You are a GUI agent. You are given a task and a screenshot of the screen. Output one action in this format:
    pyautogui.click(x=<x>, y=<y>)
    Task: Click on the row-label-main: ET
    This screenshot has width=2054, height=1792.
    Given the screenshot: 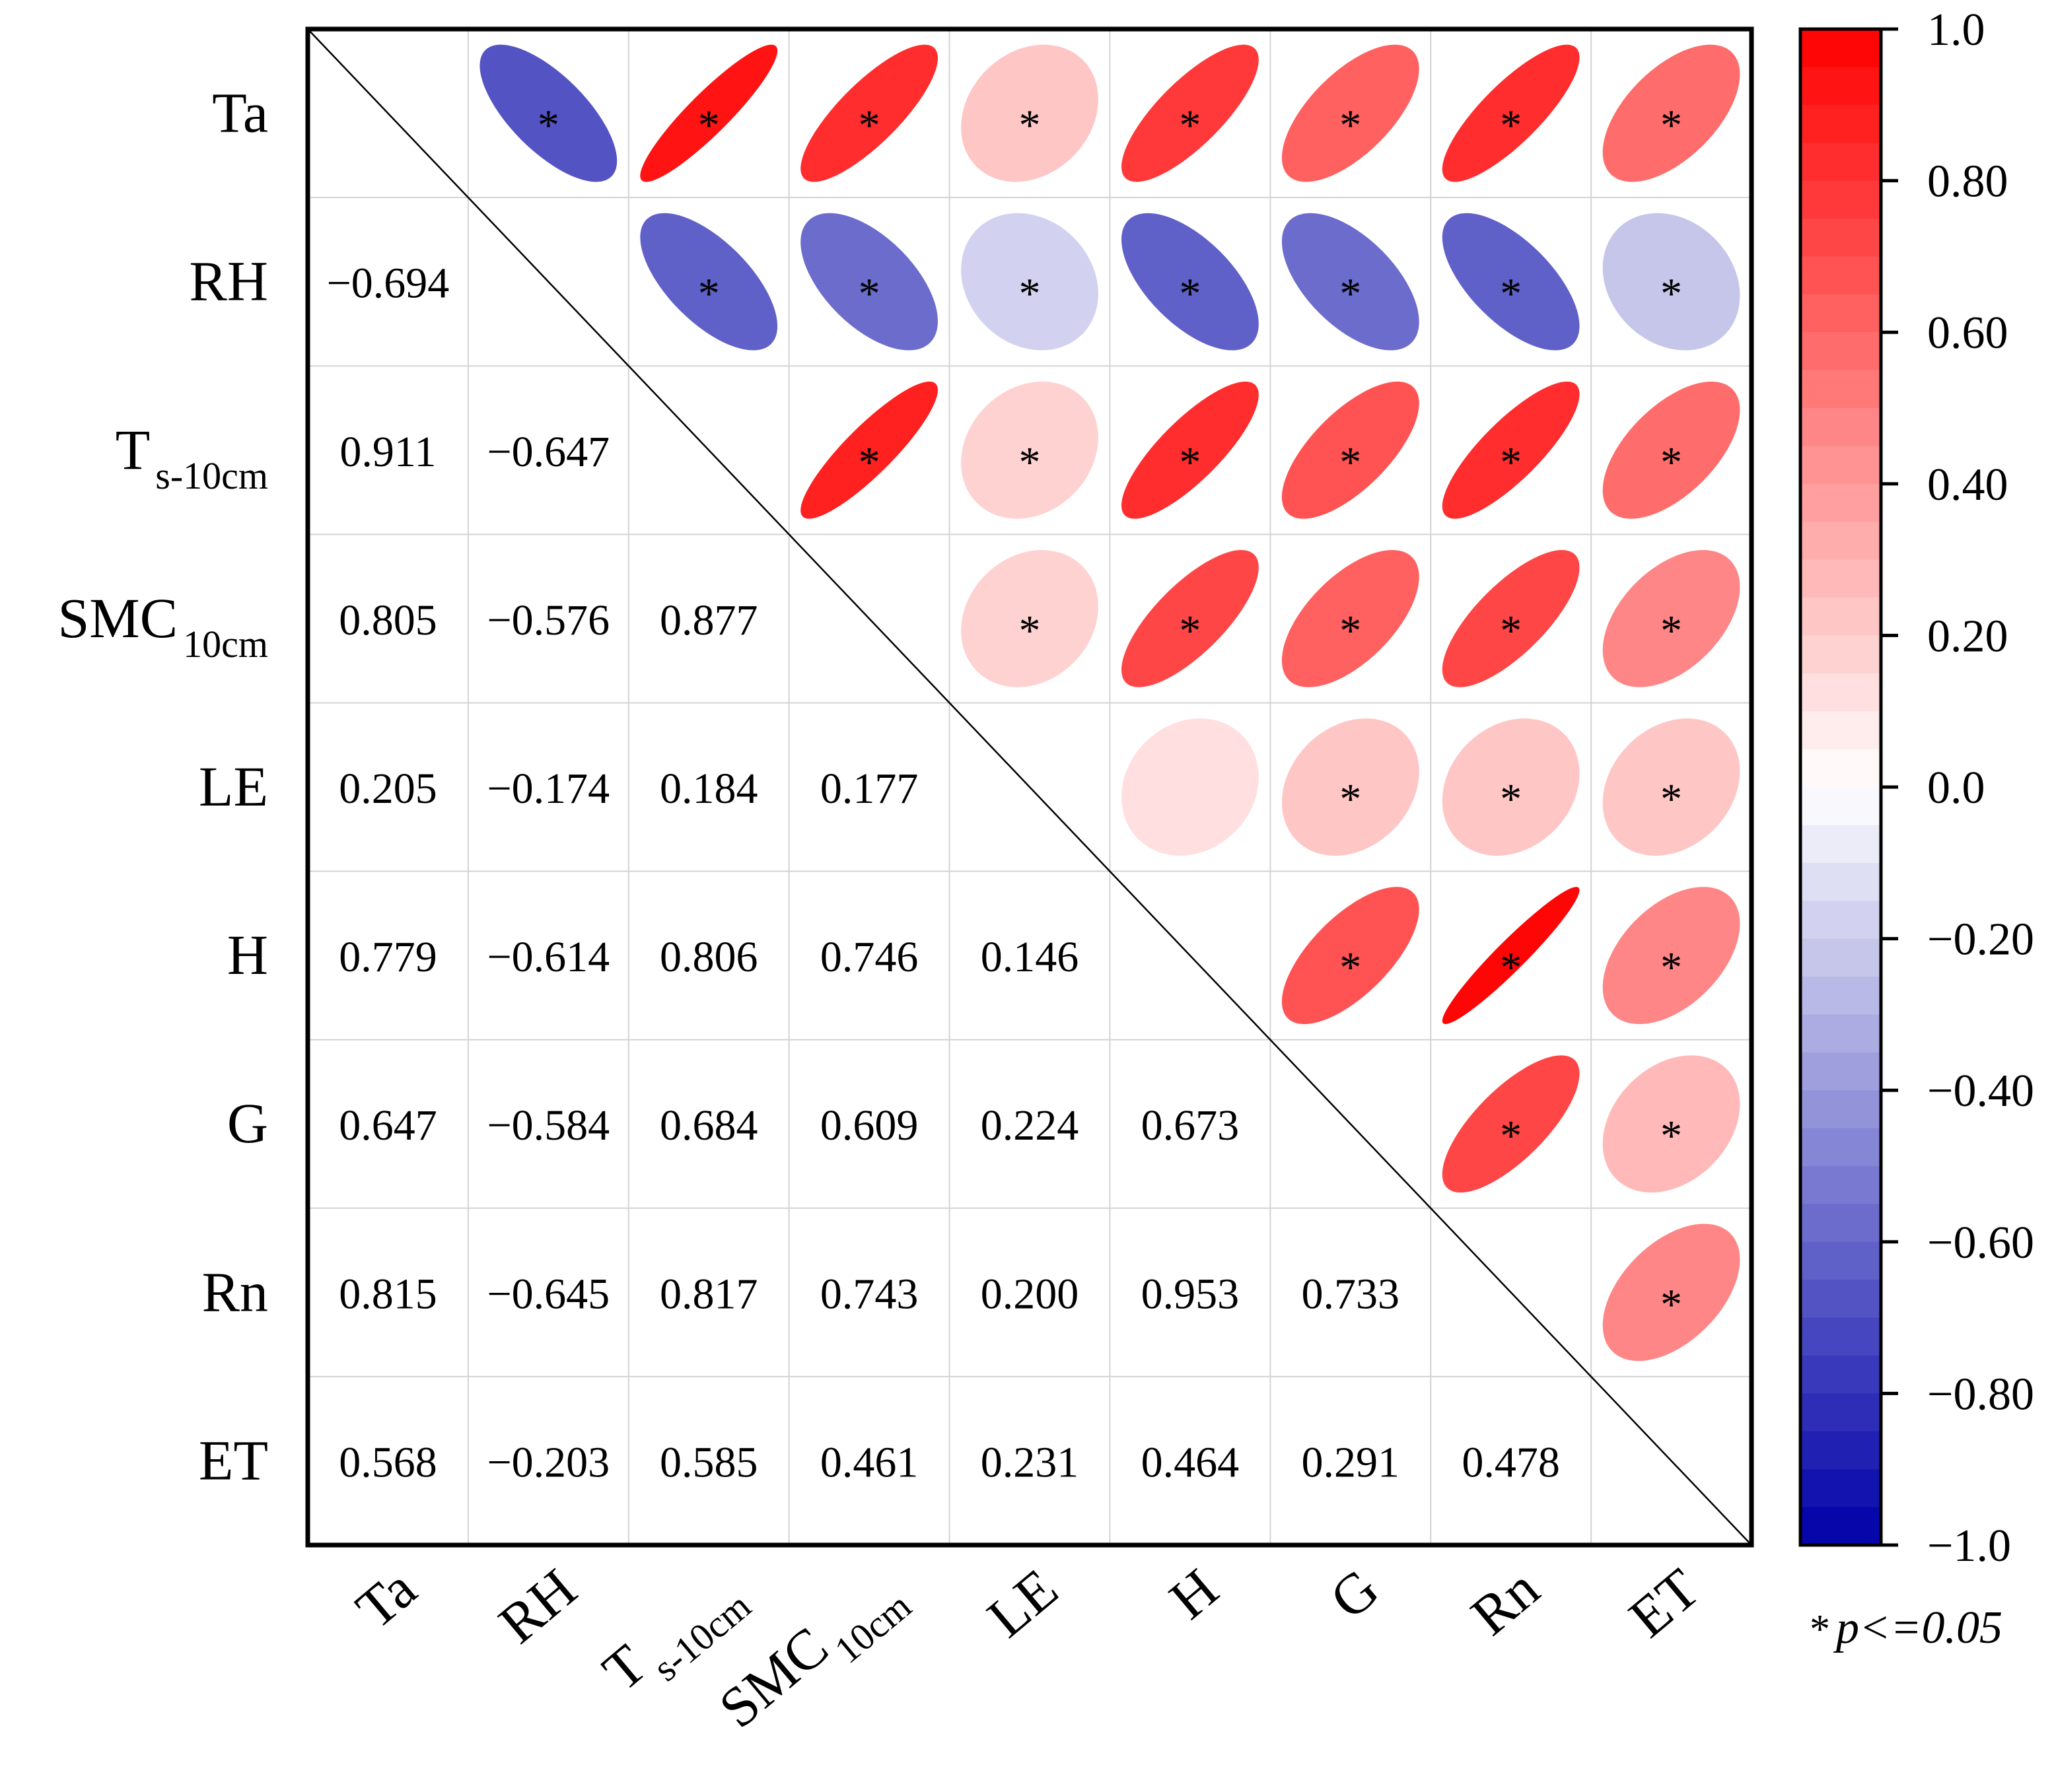 What is the action you would take?
    pyautogui.click(x=233, y=1460)
    